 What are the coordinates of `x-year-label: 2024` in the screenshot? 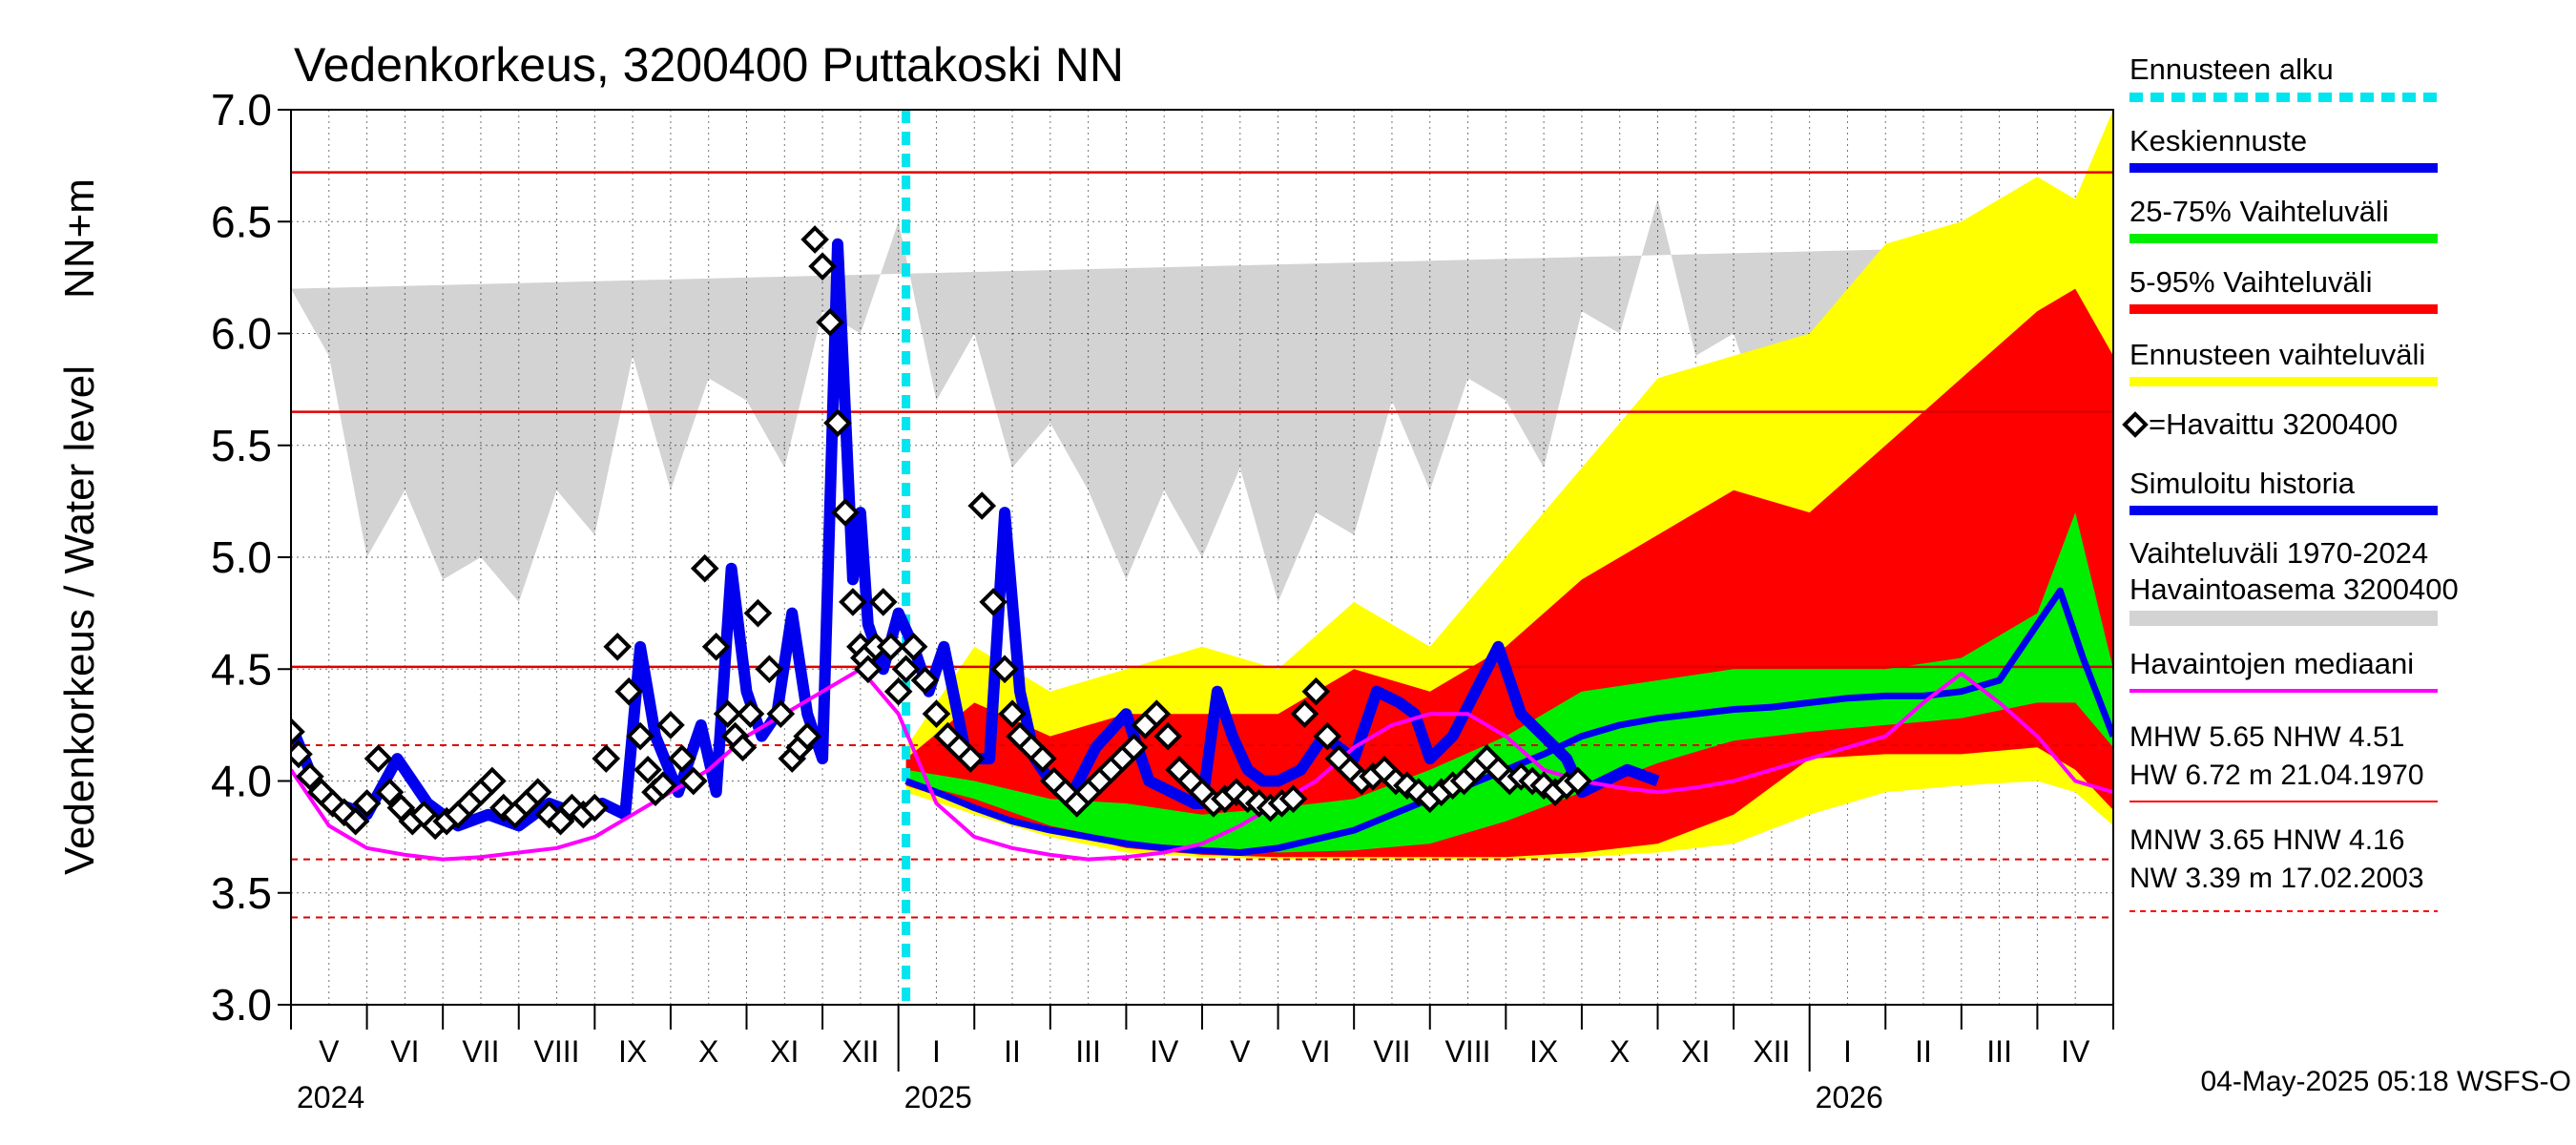 It's located at (330, 1097).